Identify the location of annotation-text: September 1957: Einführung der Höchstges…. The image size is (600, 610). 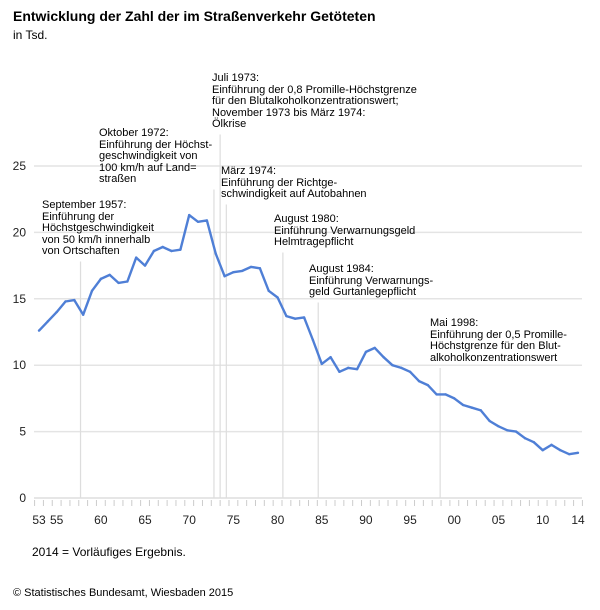
(98, 228).